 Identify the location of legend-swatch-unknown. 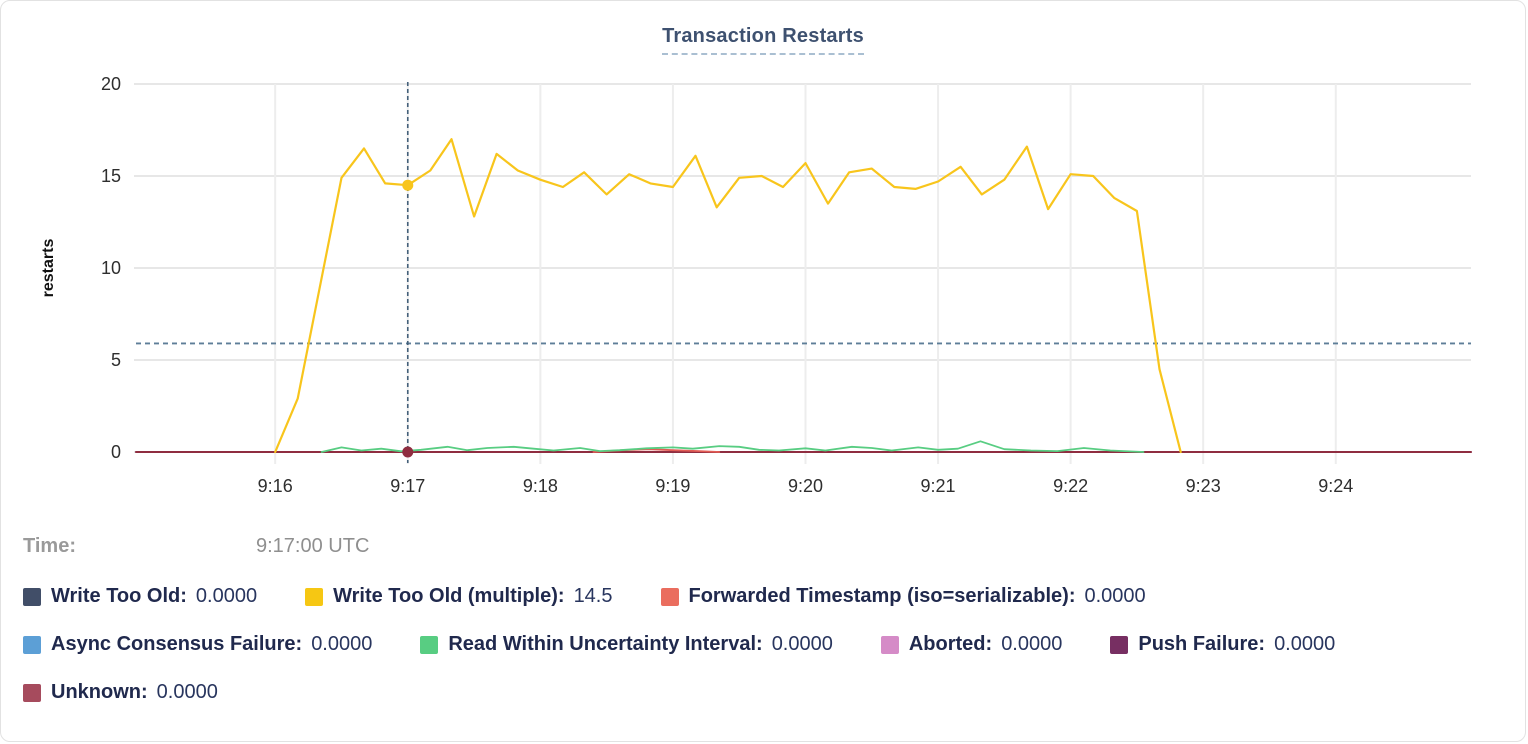
(32, 692).